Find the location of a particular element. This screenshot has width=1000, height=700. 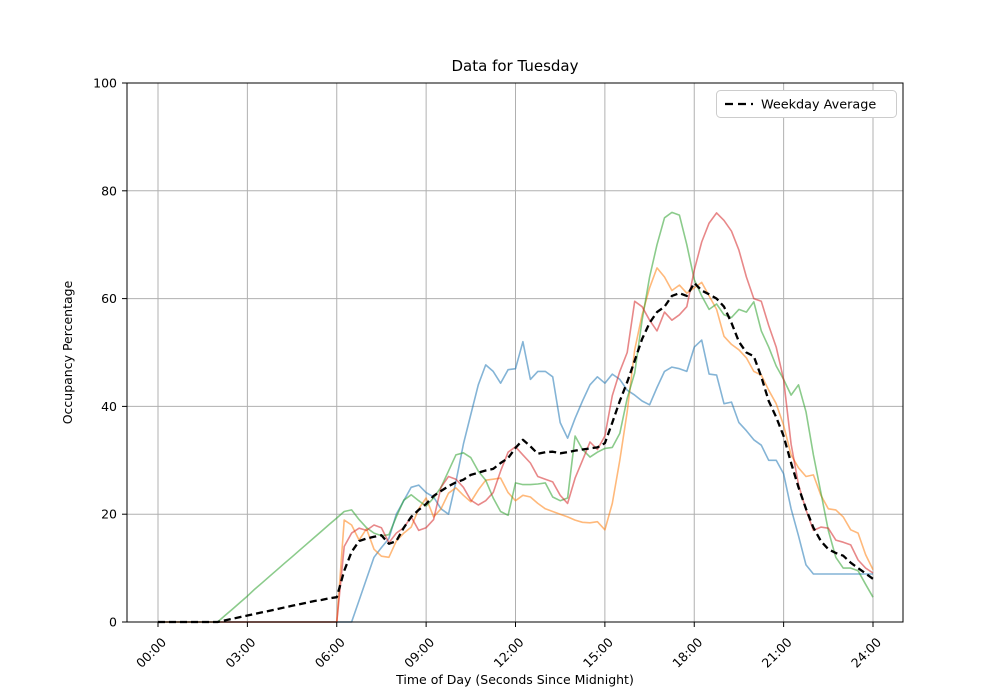

x-tick-label: 12:00 is located at coordinates (509, 652).